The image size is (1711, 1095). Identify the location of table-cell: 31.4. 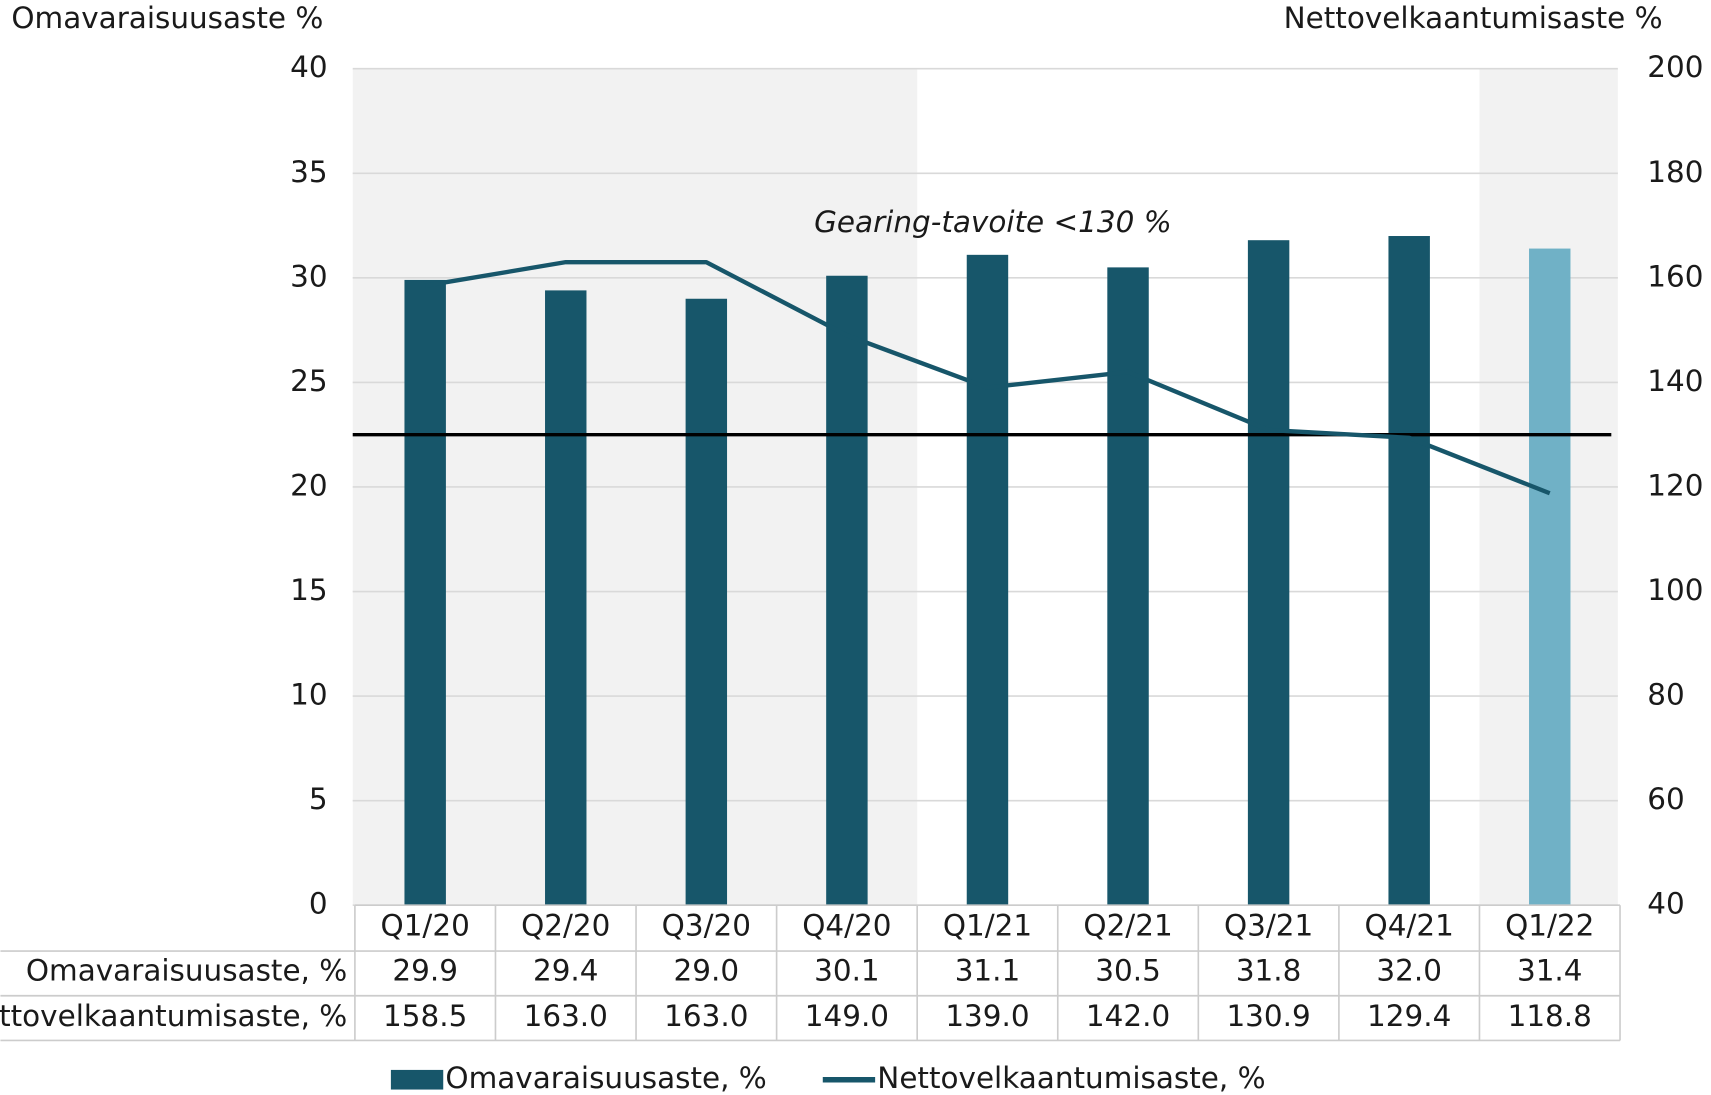
(1550, 970).